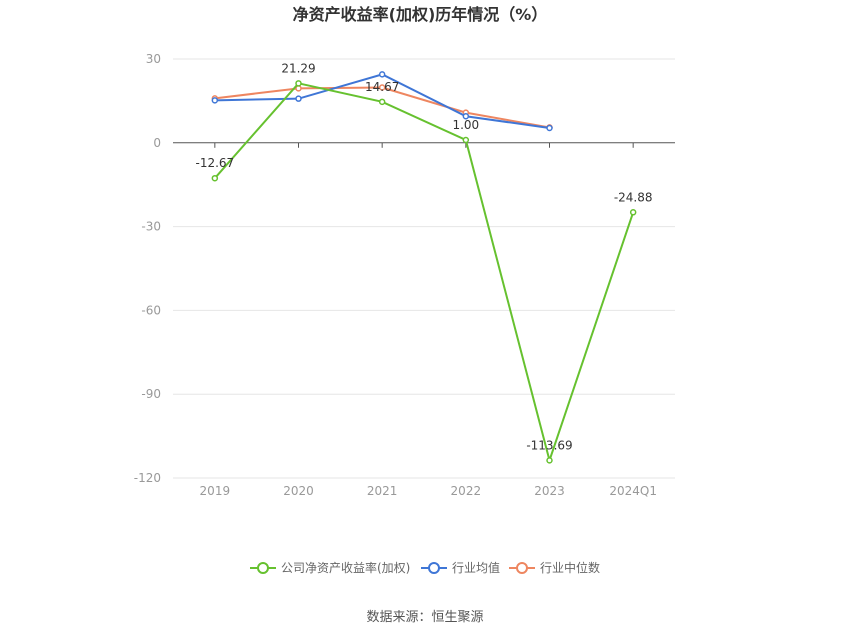 The image size is (850, 637). I want to click on x-tick-label: 2024Q1, so click(633, 491).